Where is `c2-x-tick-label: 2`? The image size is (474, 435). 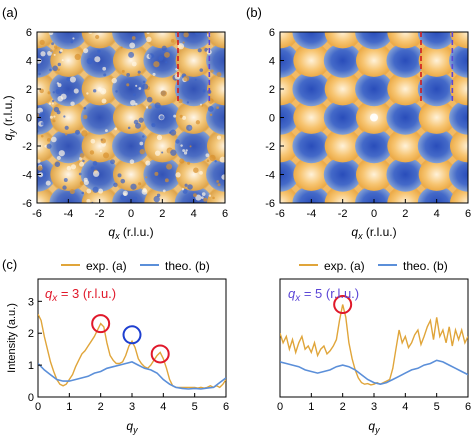
c2-x-tick-label: 2 is located at coordinates (343, 407).